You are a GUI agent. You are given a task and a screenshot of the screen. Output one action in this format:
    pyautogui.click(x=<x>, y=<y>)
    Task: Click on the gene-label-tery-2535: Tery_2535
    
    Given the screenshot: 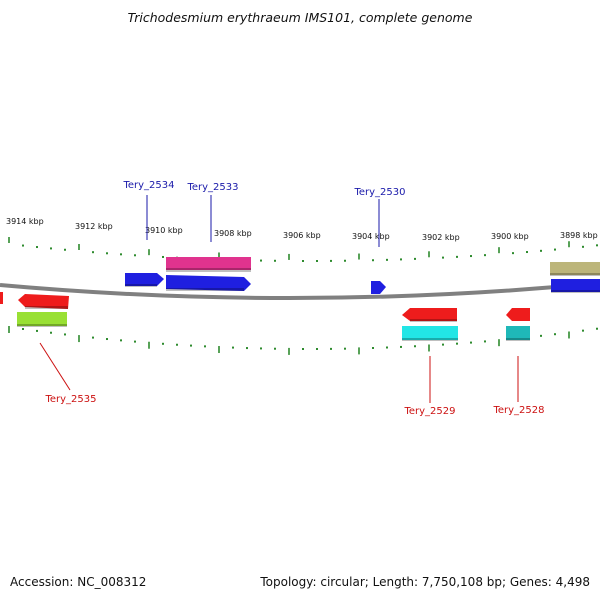 What is the action you would take?
    pyautogui.click(x=70, y=399)
    